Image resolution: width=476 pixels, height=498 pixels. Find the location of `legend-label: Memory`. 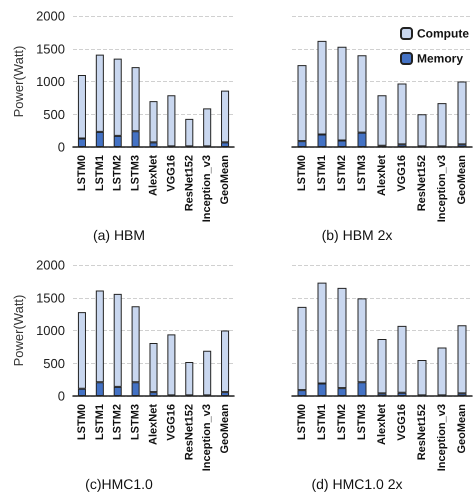

legend-label: Memory is located at coordinates (440, 59).